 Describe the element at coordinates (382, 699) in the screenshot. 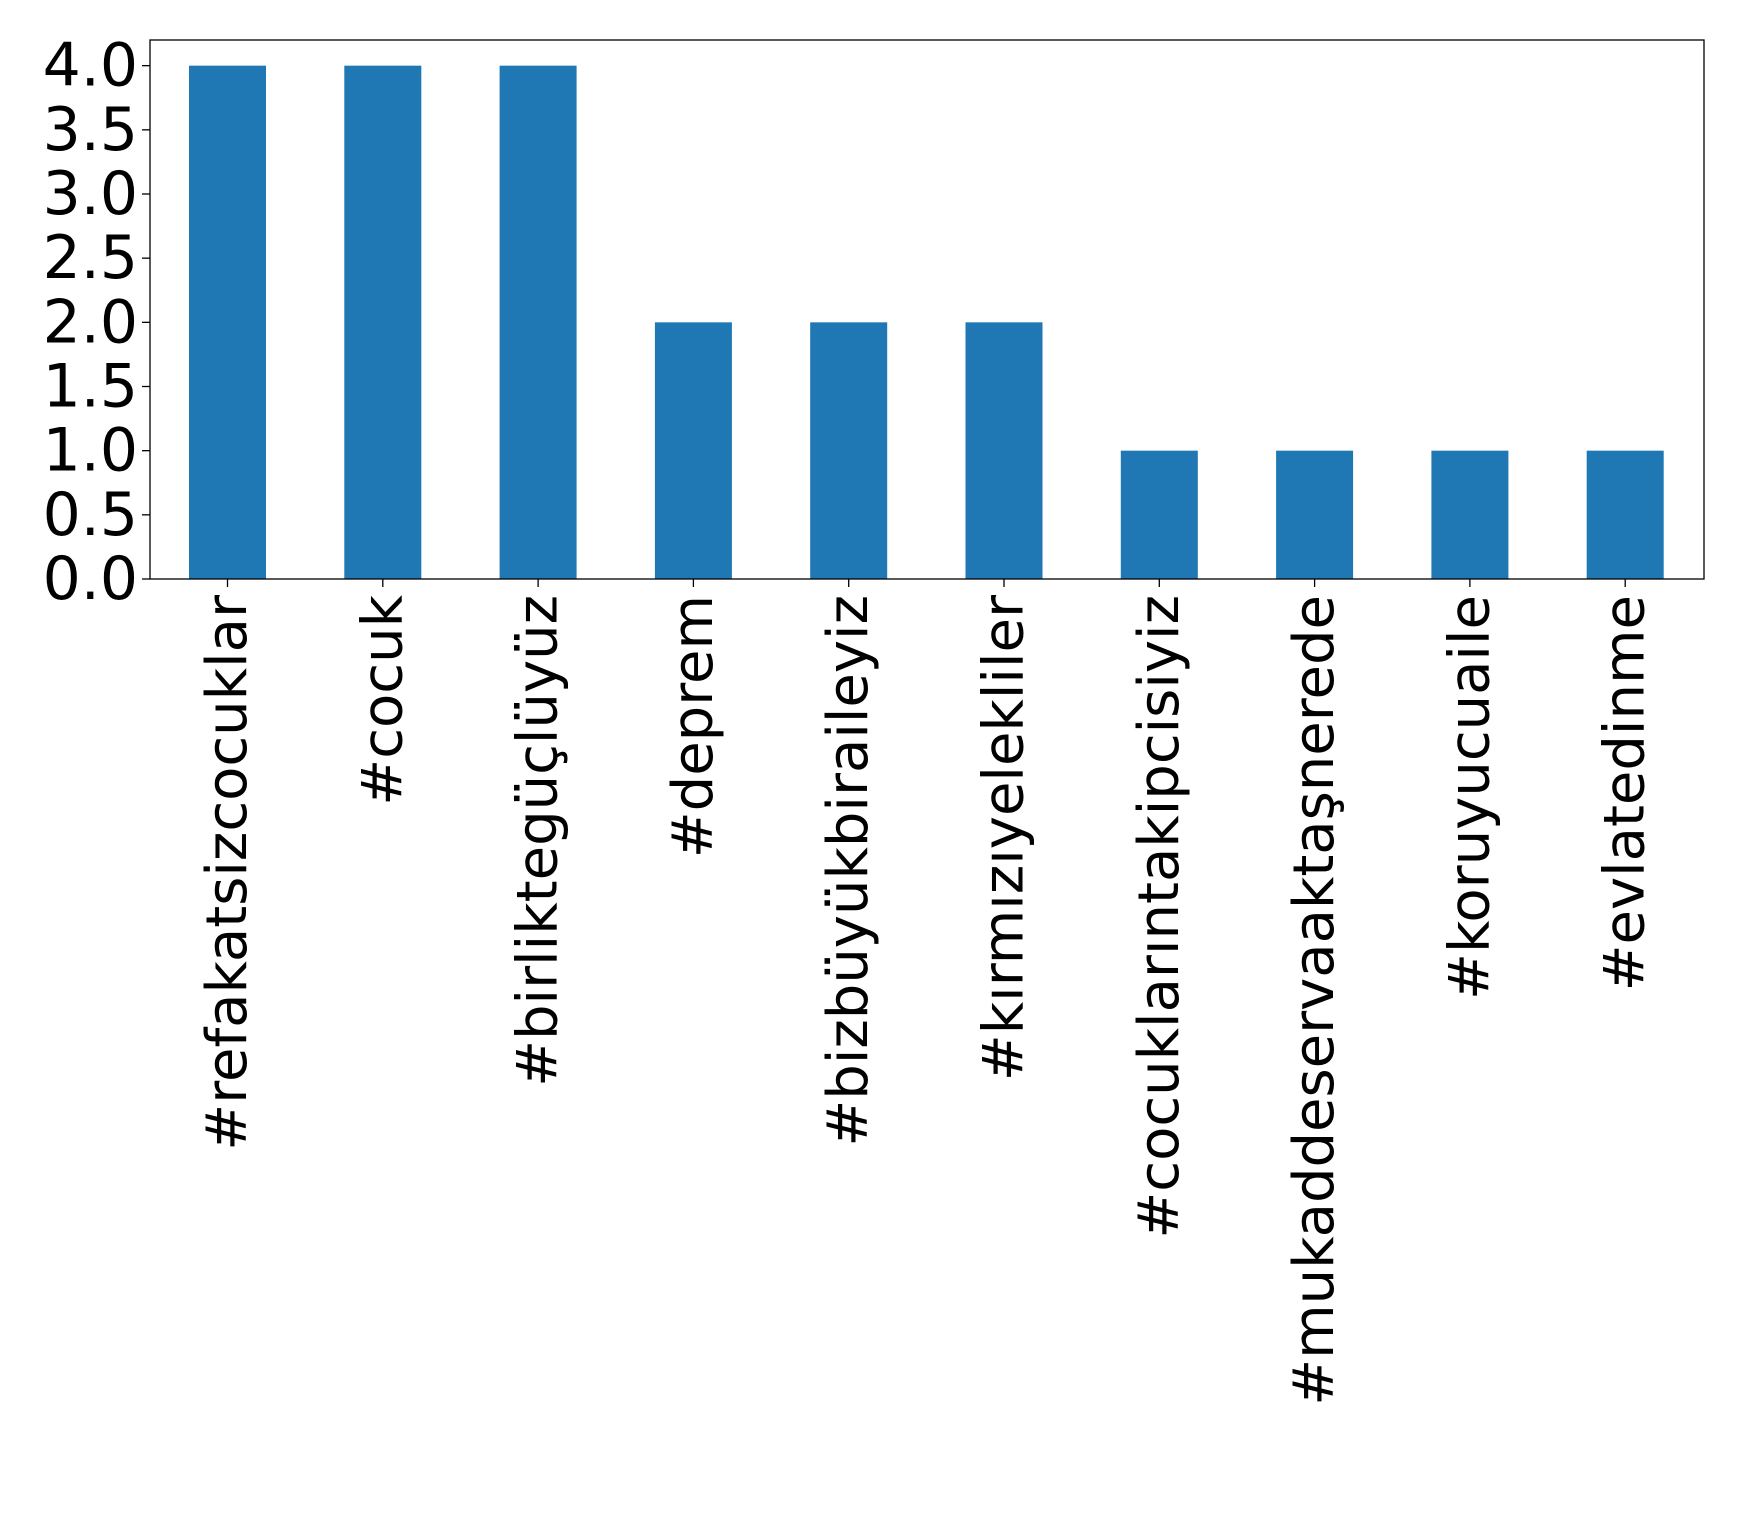

I see `x-tick-label-1: #cocuk` at that location.